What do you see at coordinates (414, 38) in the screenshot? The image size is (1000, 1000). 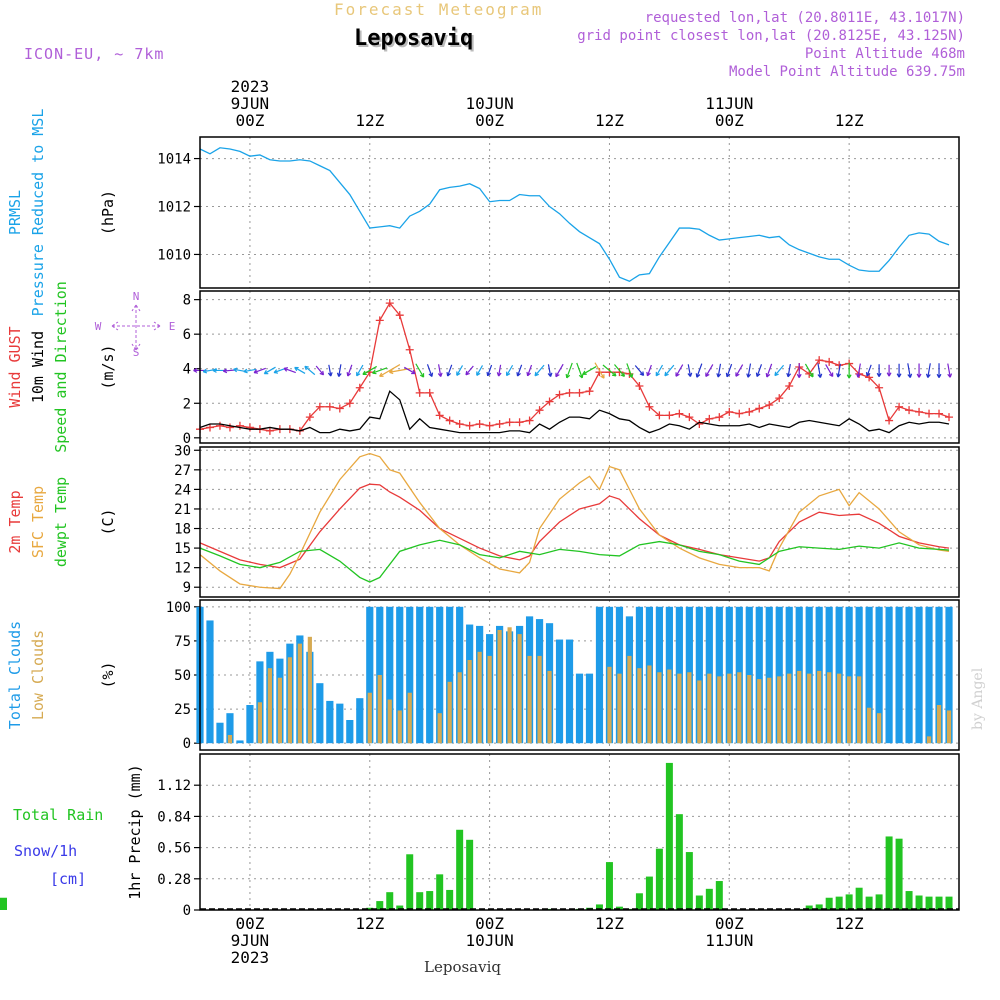 I see `page-title: Leposaviq` at bounding box center [414, 38].